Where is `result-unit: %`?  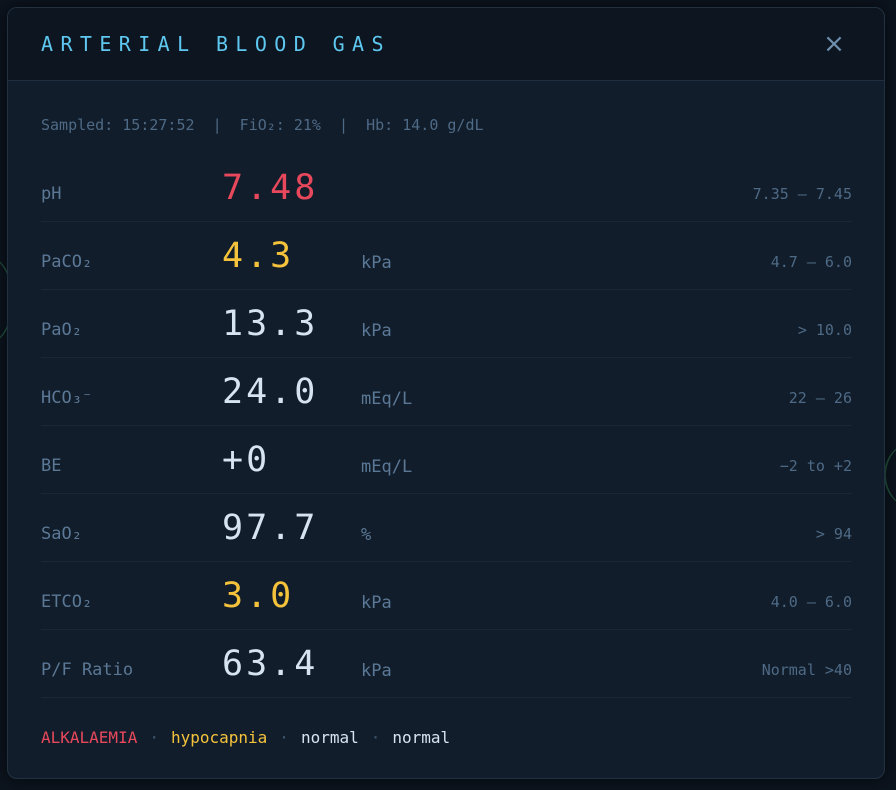
result-unit: % is located at coordinates (366, 535).